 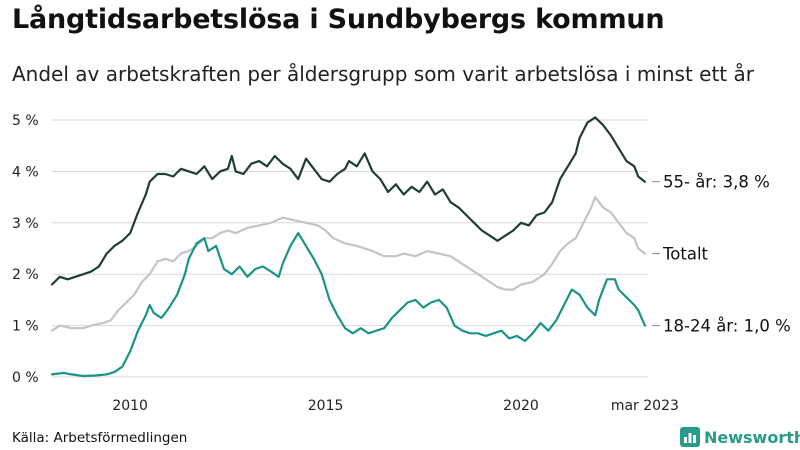 I want to click on x-tick-label: 2020, so click(x=521, y=406).